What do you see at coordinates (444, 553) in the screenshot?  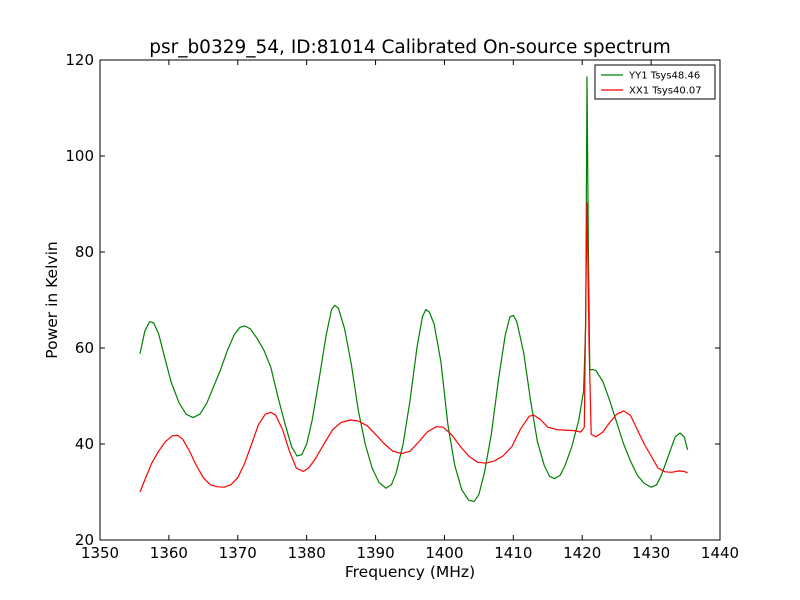 I see `x-tick-label: 1400` at bounding box center [444, 553].